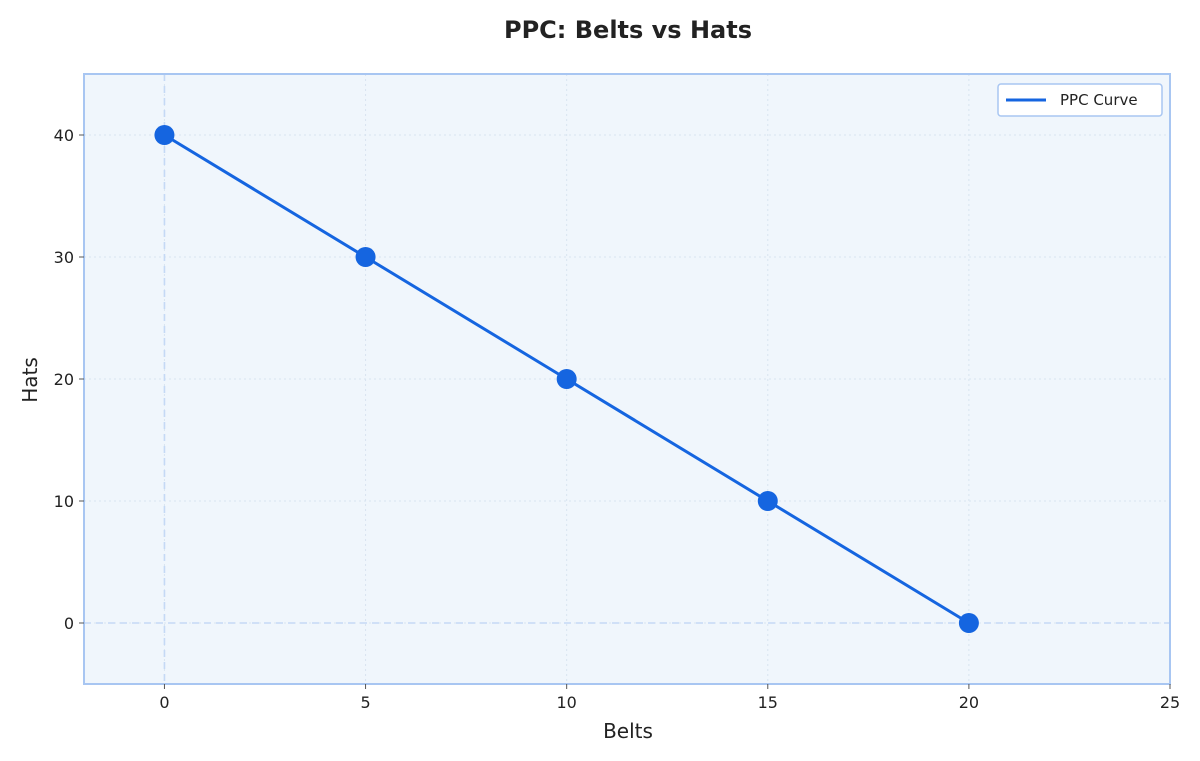 The image size is (1200, 761). I want to click on legend-label-ppc-curve: PPC Curve, so click(1099, 100).